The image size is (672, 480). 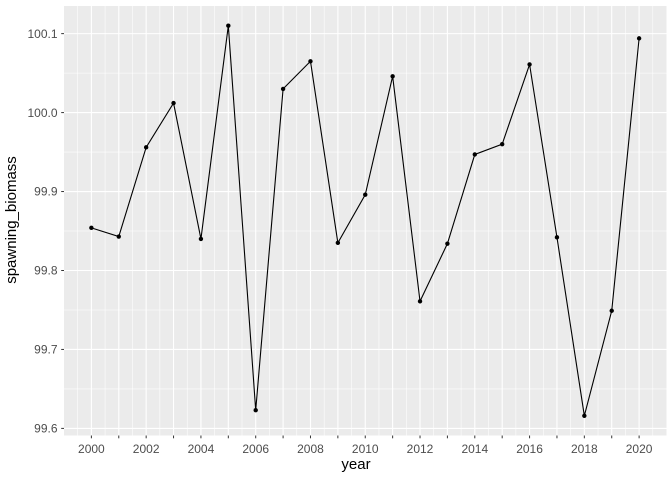 I want to click on x-tick-label: 2006, so click(x=255, y=449).